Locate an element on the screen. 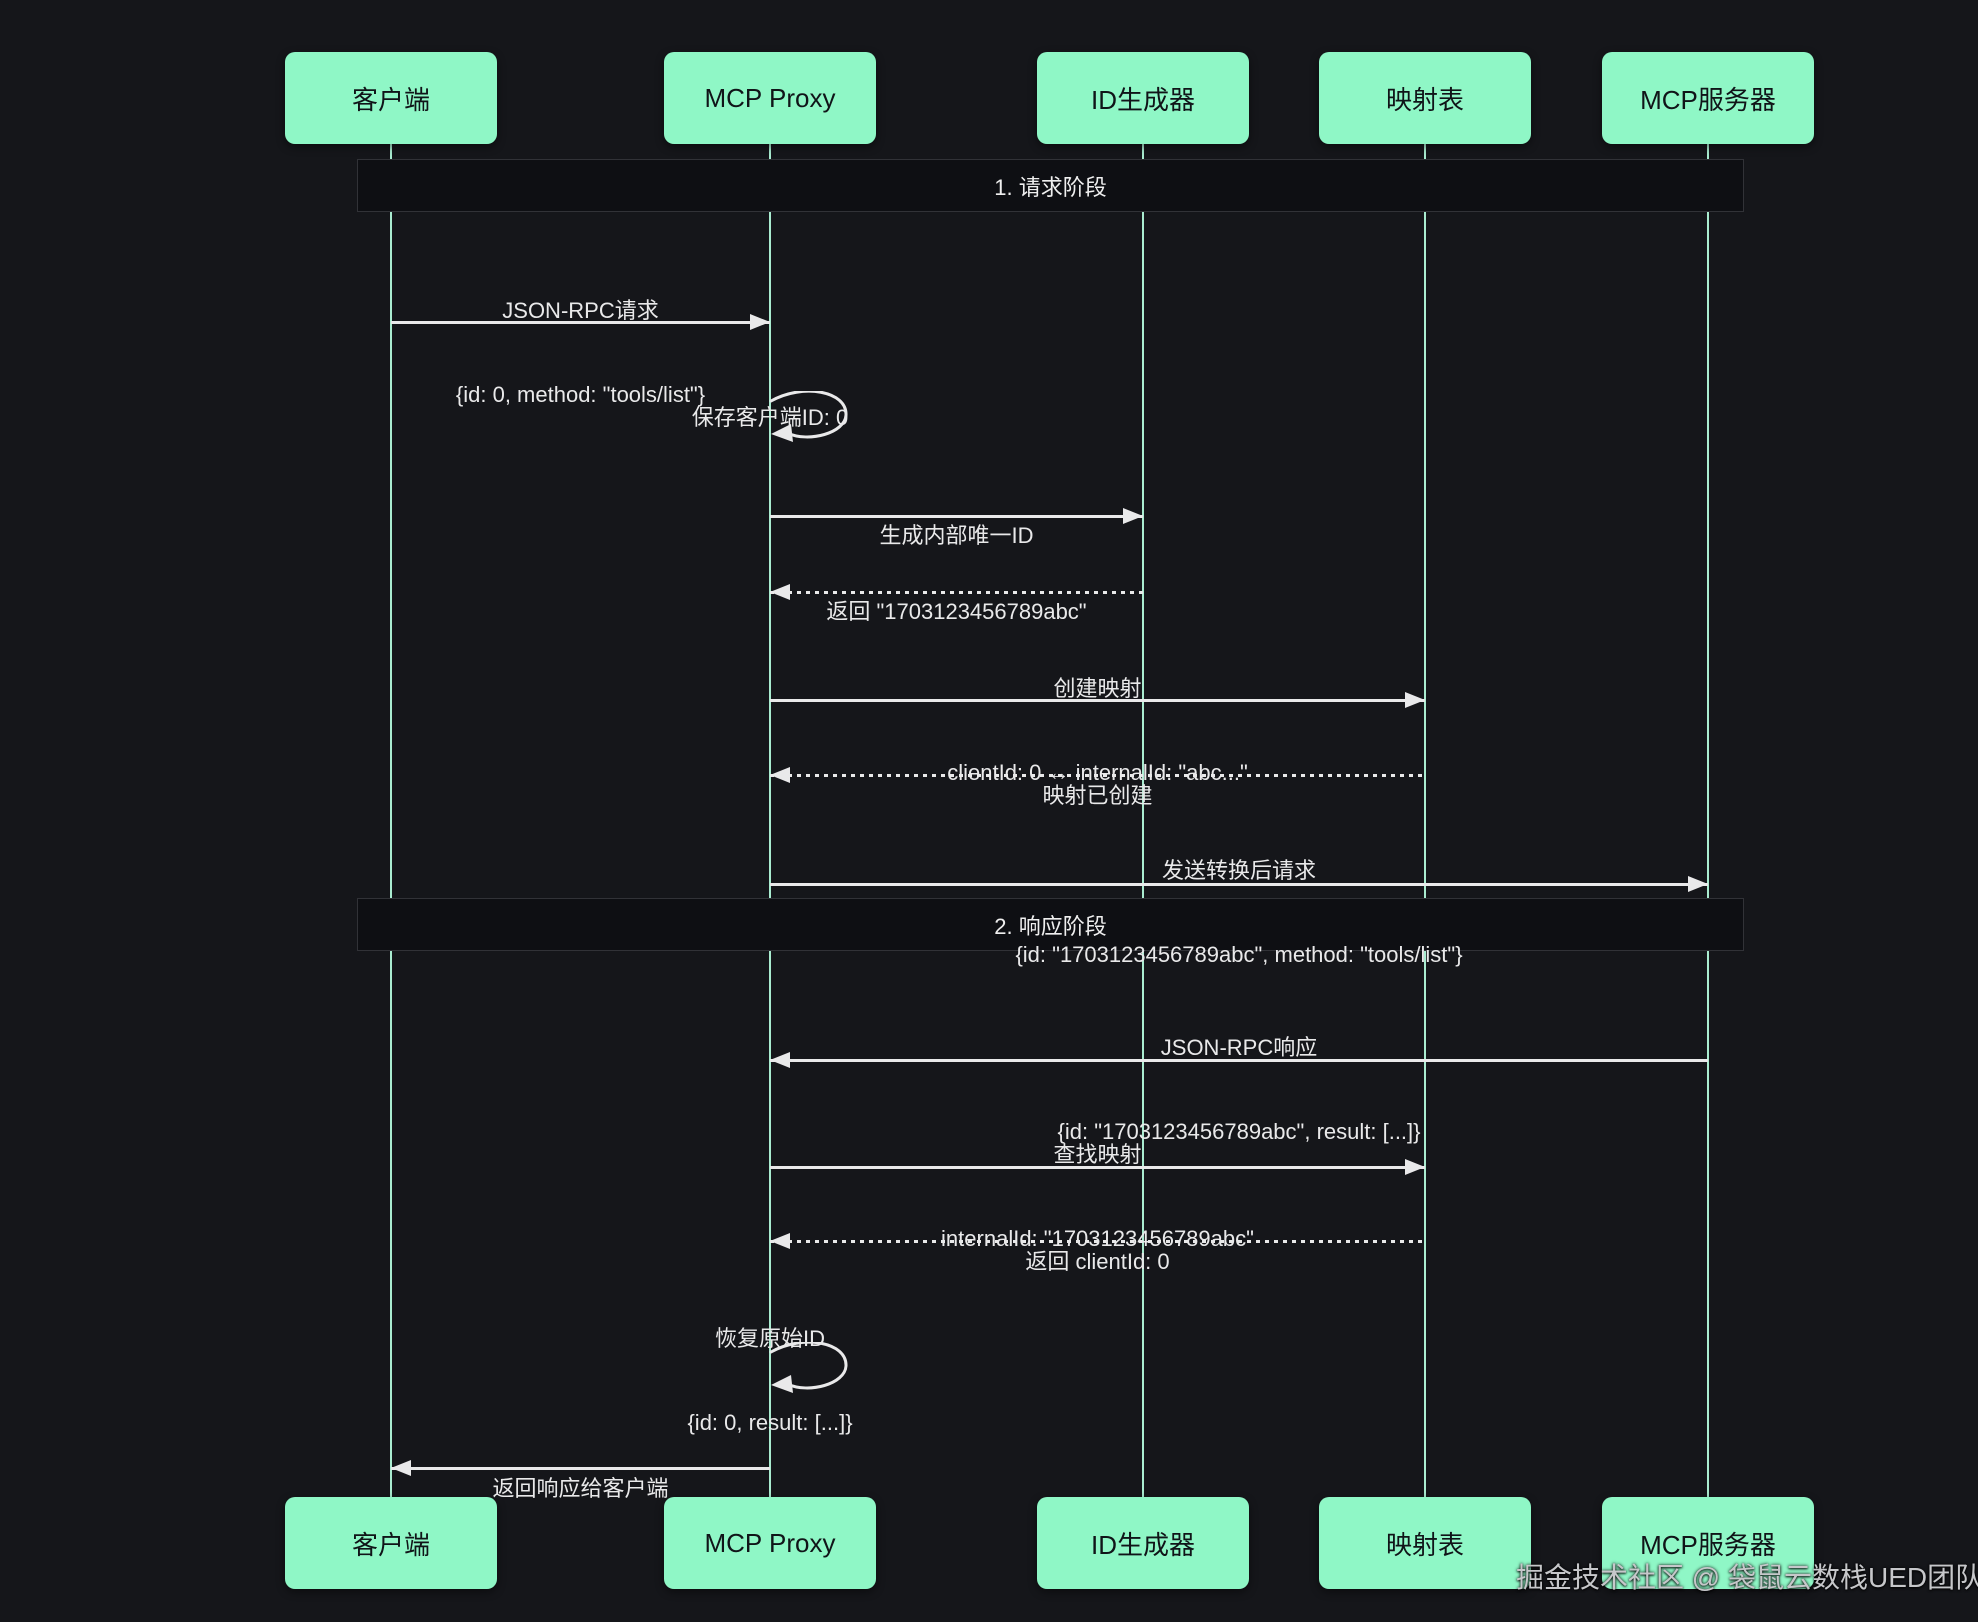 This screenshot has height=1622, width=1978. phase-band-response: 2. 响应阶段 is located at coordinates (1050, 924).